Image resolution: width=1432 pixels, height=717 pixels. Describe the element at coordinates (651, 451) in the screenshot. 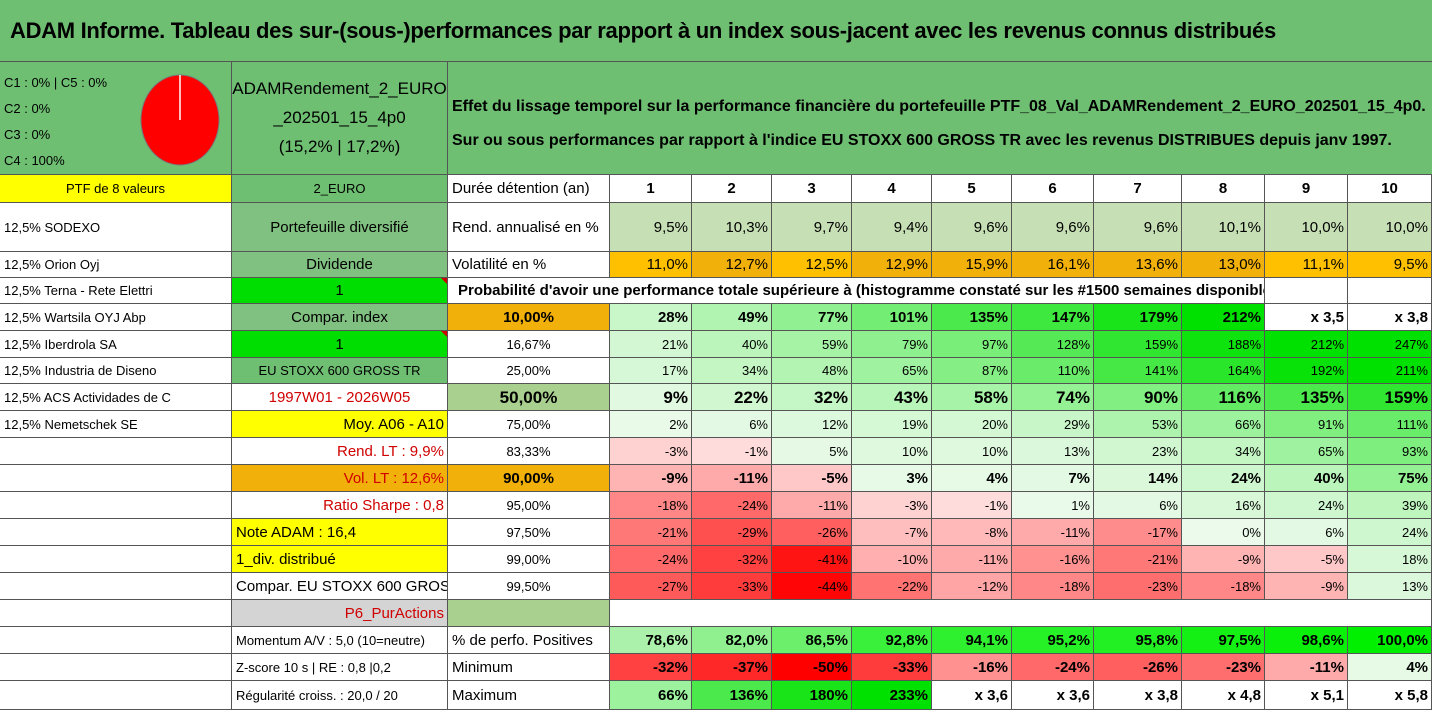

I see `probability-value: -3%` at that location.